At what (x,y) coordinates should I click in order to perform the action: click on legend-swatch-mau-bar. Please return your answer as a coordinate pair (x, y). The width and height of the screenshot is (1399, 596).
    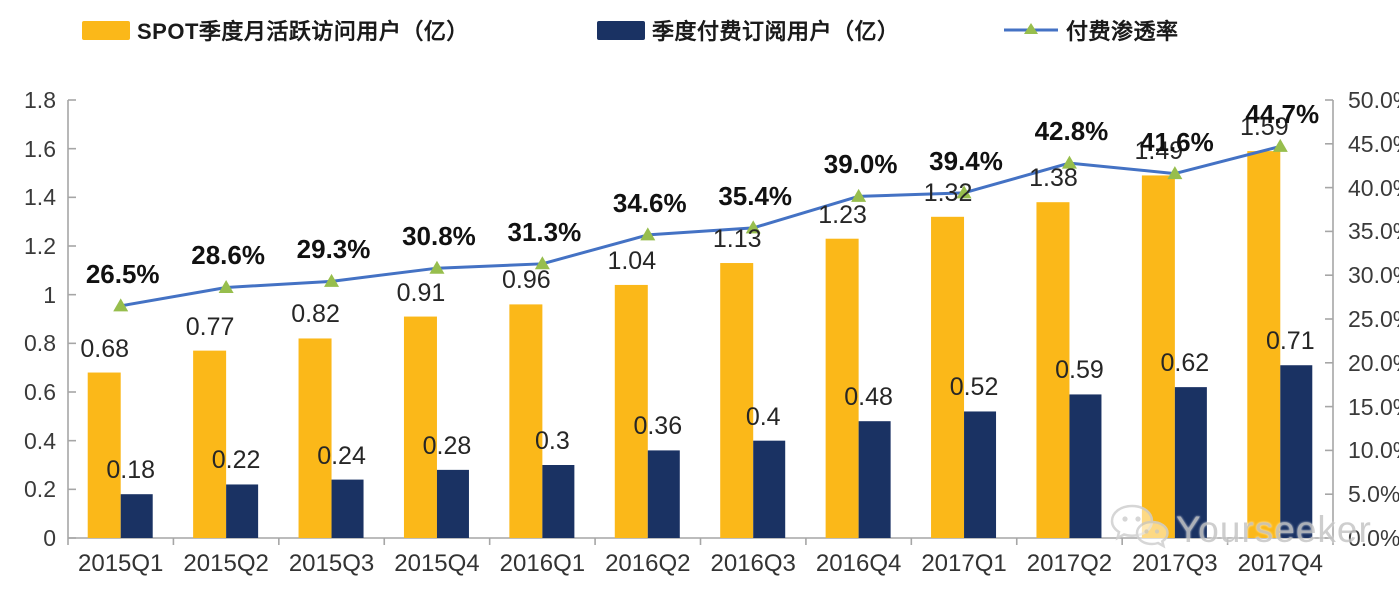
    Looking at the image, I should click on (106, 30).